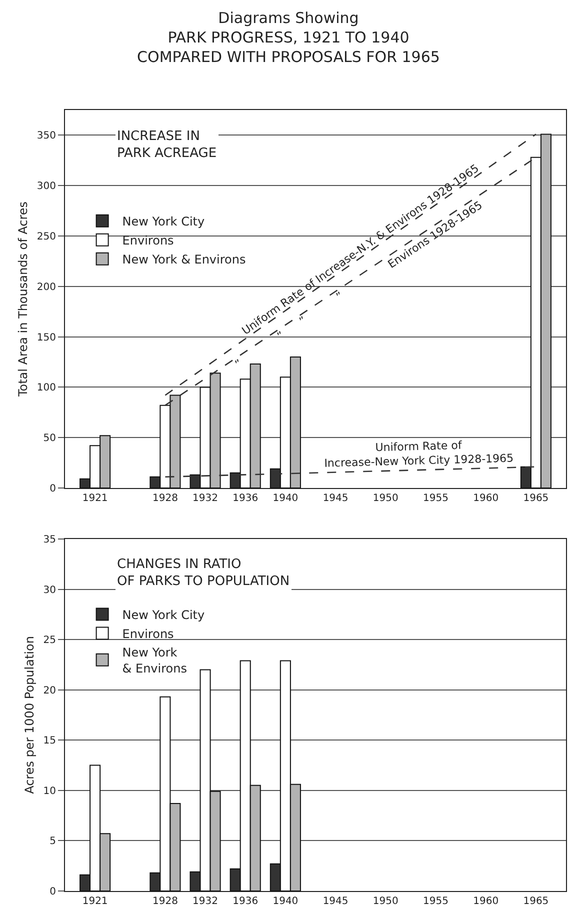 The height and width of the screenshot is (917, 577). What do you see at coordinates (46, 287) in the screenshot?
I see `y-tick-label: 200` at bounding box center [46, 287].